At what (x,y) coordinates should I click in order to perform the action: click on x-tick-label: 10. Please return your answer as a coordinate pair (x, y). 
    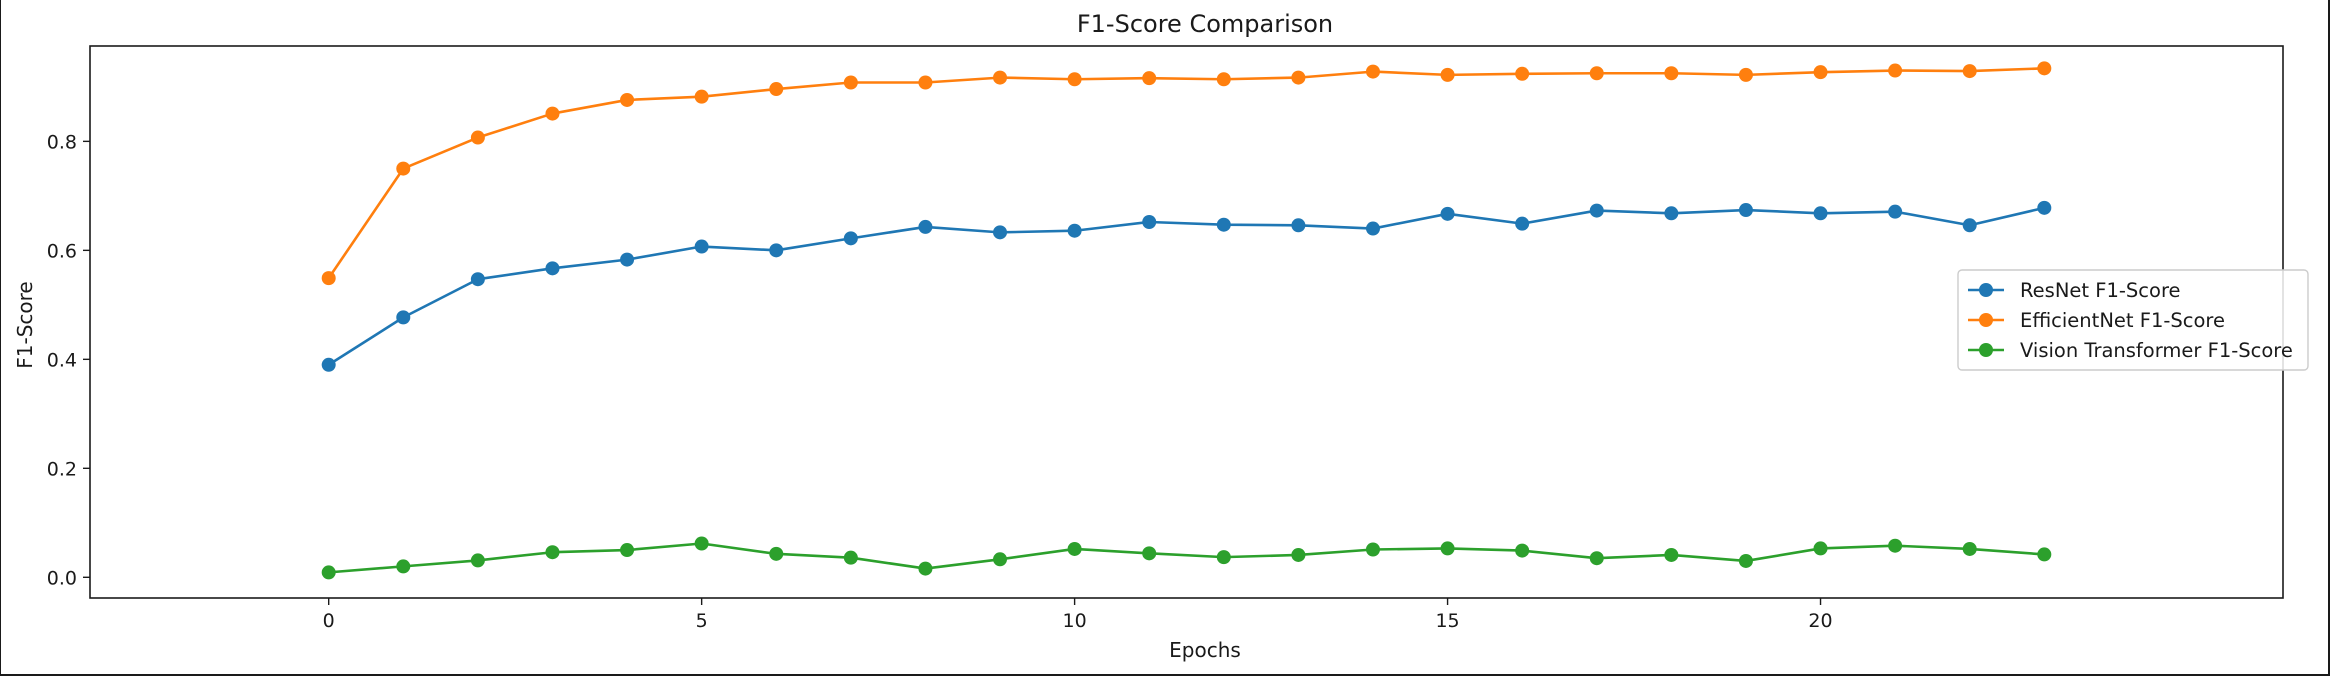
    Looking at the image, I should click on (1075, 621).